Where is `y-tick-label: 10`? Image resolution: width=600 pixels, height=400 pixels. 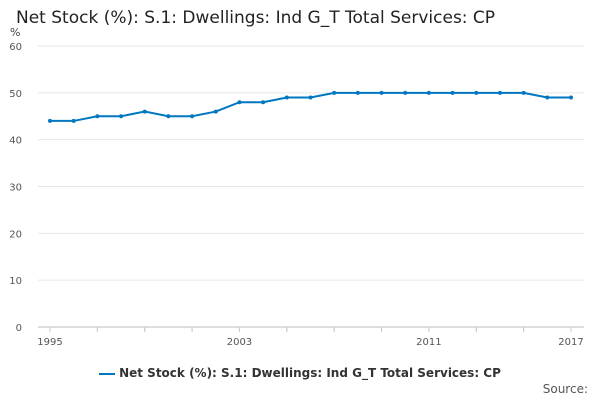 y-tick-label: 10 is located at coordinates (15, 281).